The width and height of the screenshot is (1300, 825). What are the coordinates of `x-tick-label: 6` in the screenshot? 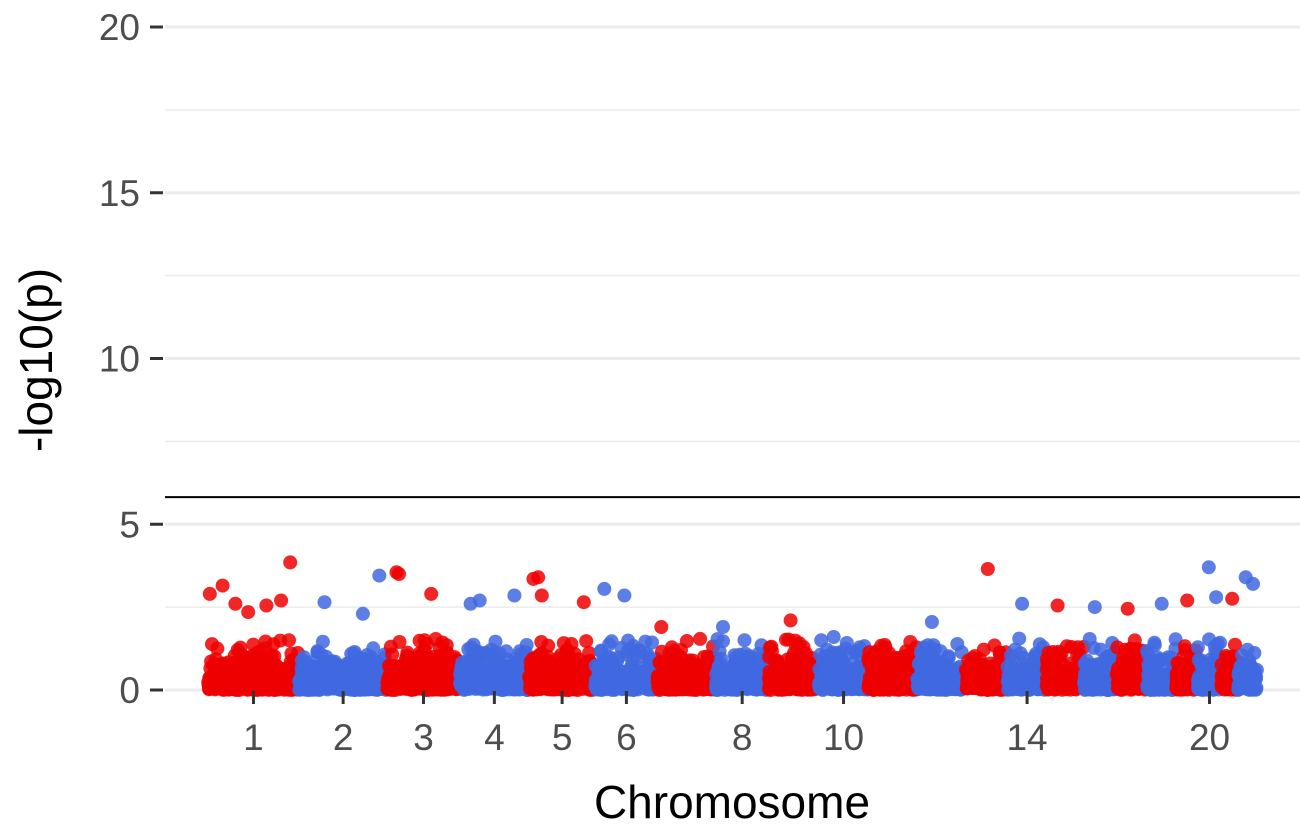 It's located at (626, 737).